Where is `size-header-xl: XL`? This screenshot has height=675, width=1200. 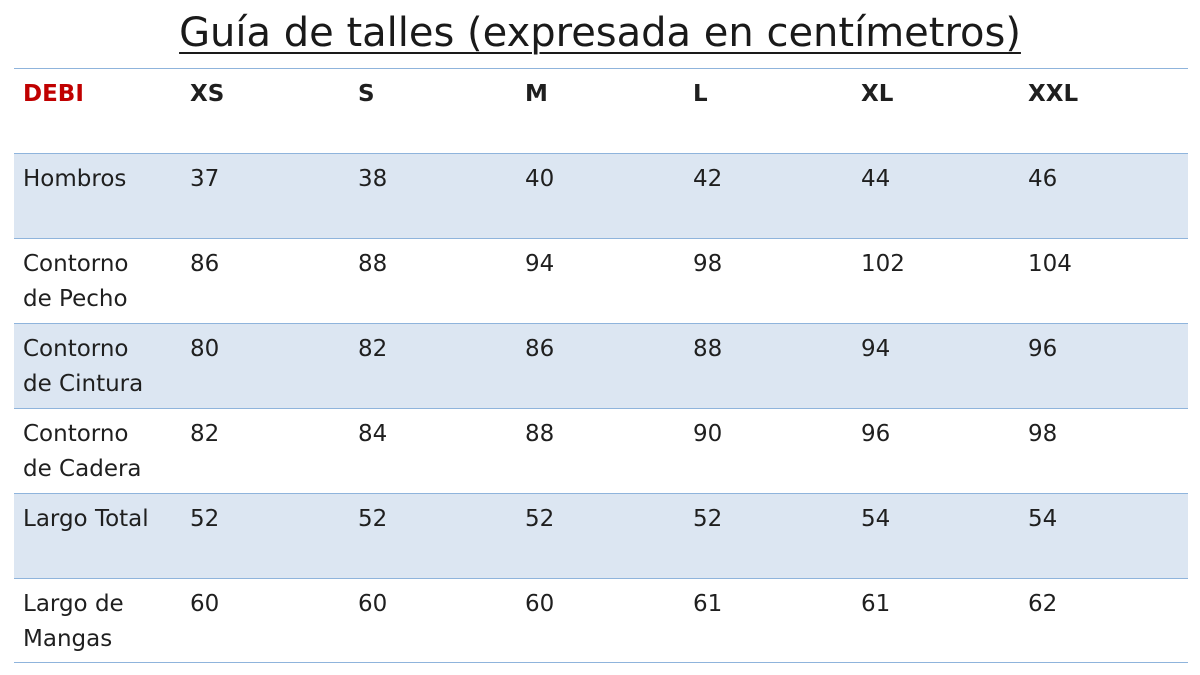 size-header-xl: XL is located at coordinates (877, 94).